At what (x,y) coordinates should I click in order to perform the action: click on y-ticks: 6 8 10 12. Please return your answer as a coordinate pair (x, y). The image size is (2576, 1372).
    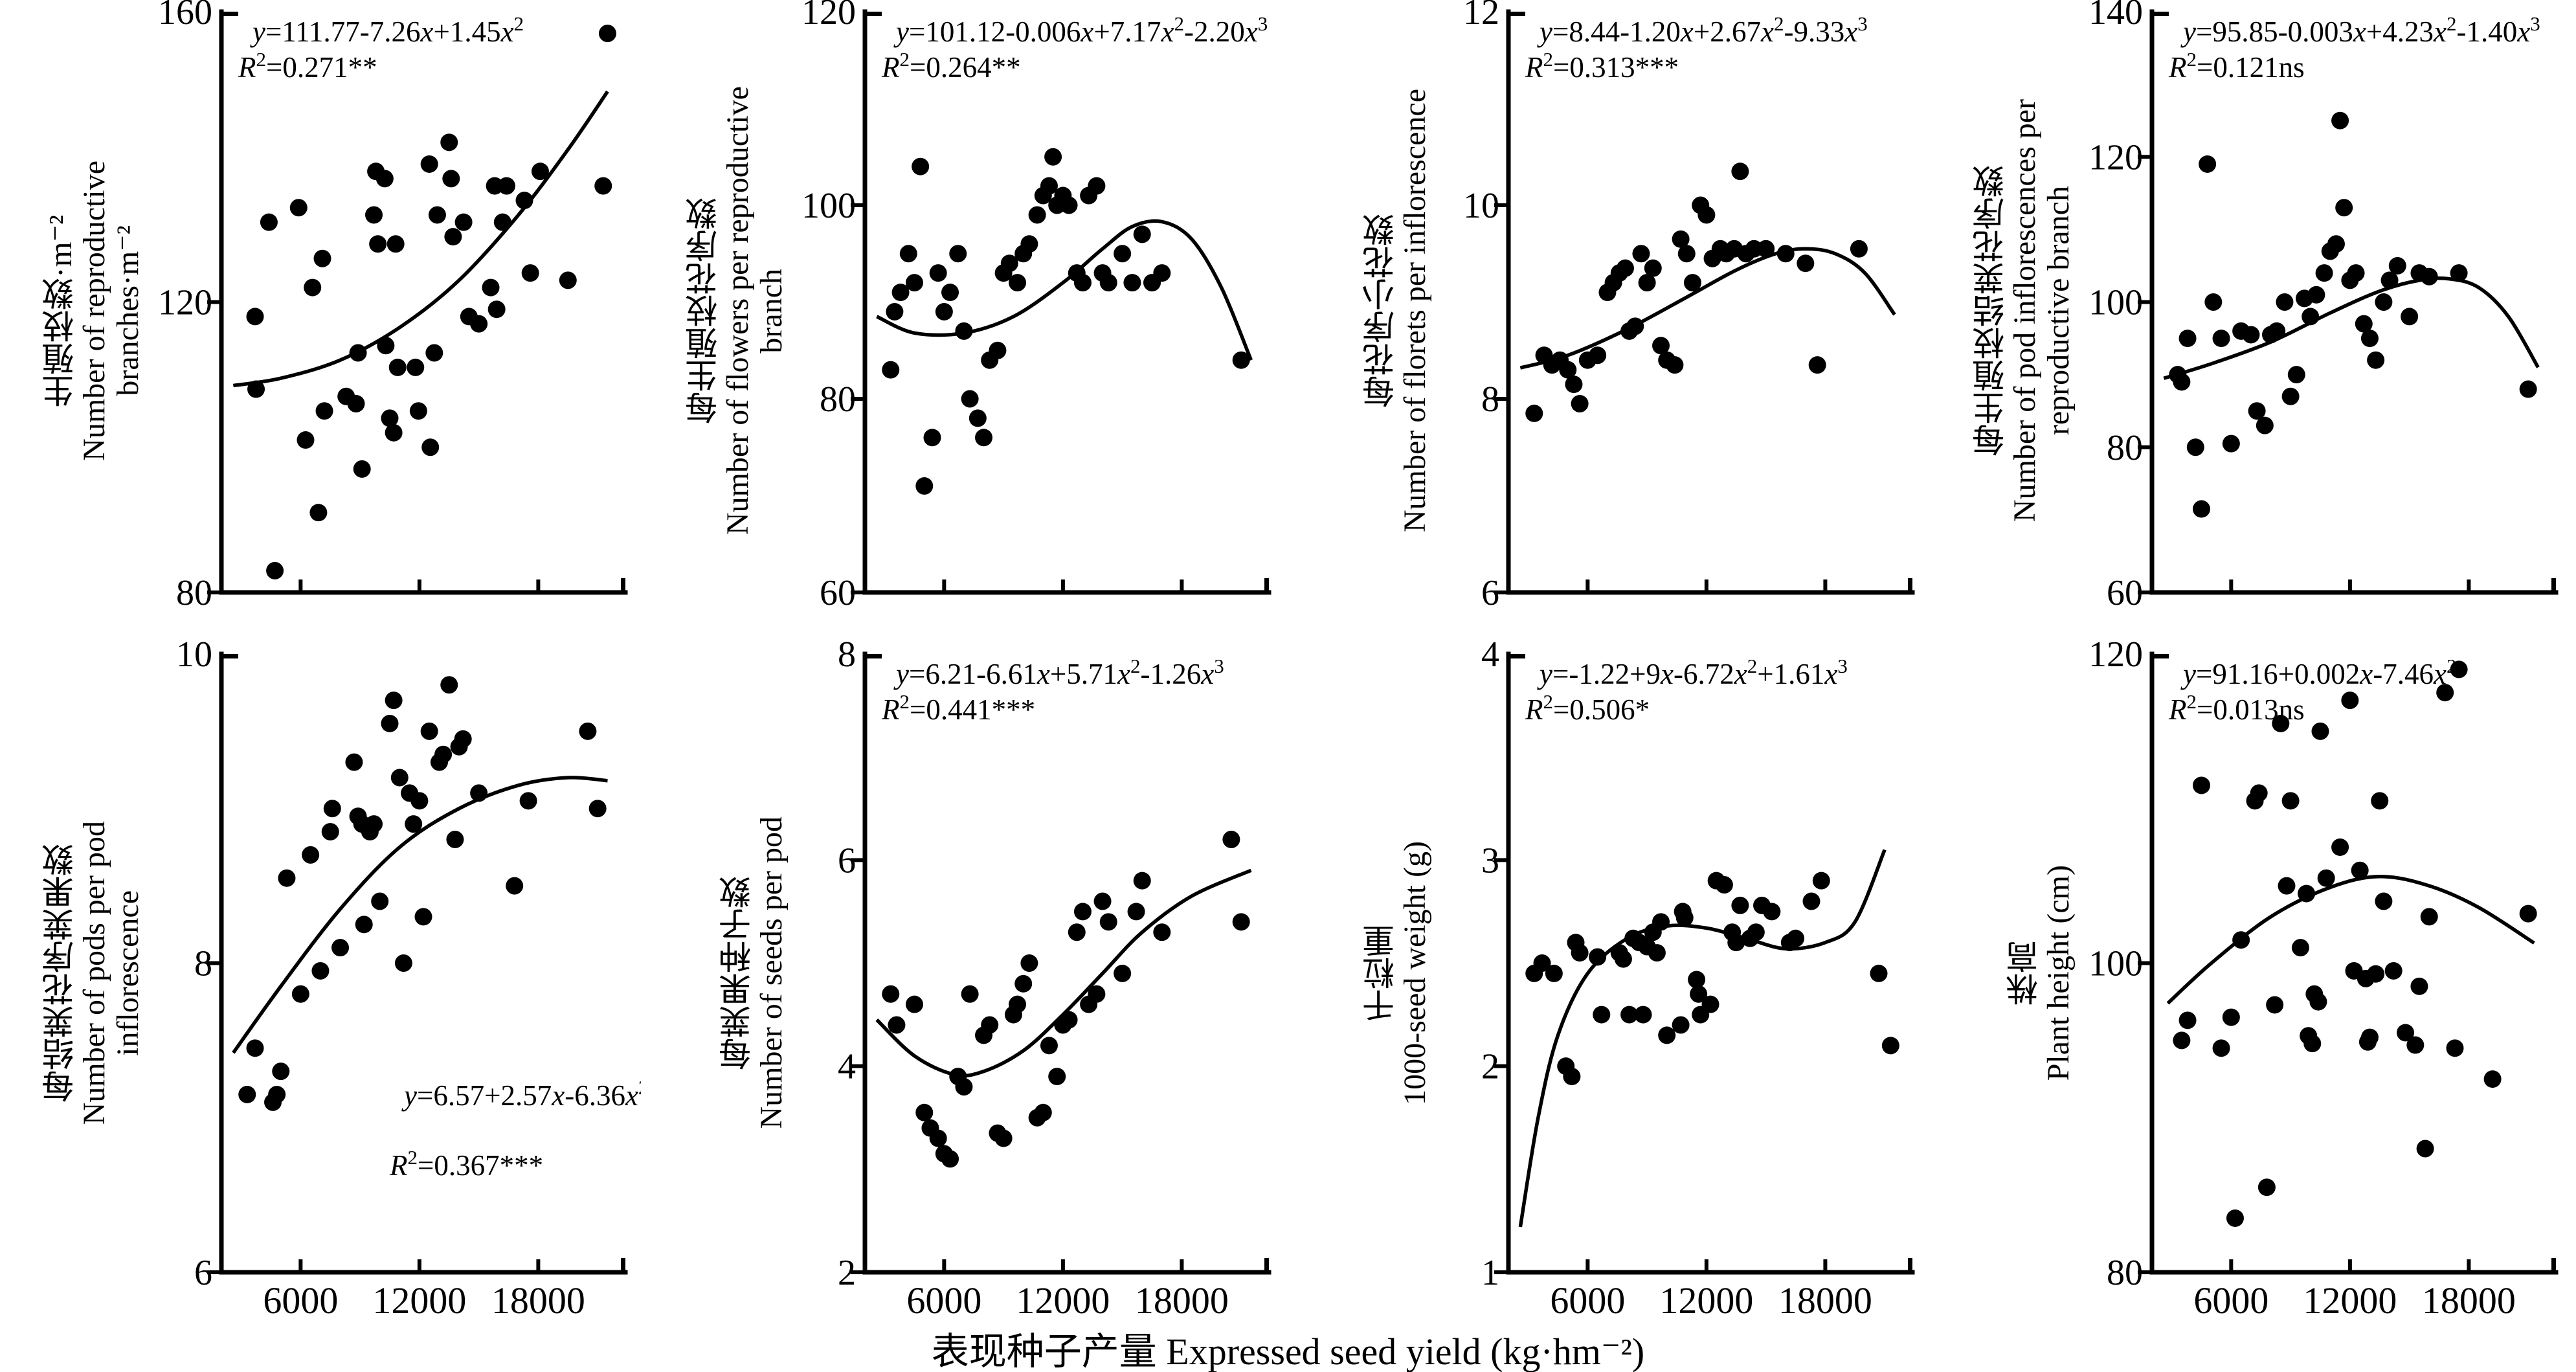
    Looking at the image, I should click on (1485, 306).